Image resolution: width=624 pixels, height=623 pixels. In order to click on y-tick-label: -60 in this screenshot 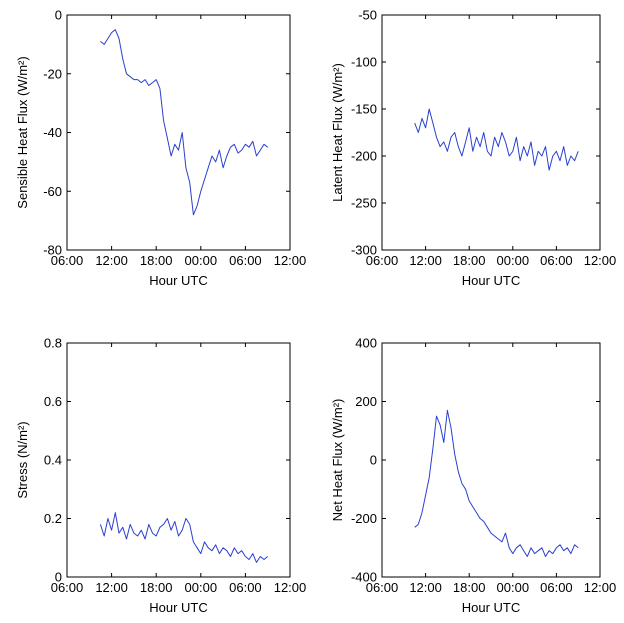, I will do `click(52, 191)`.